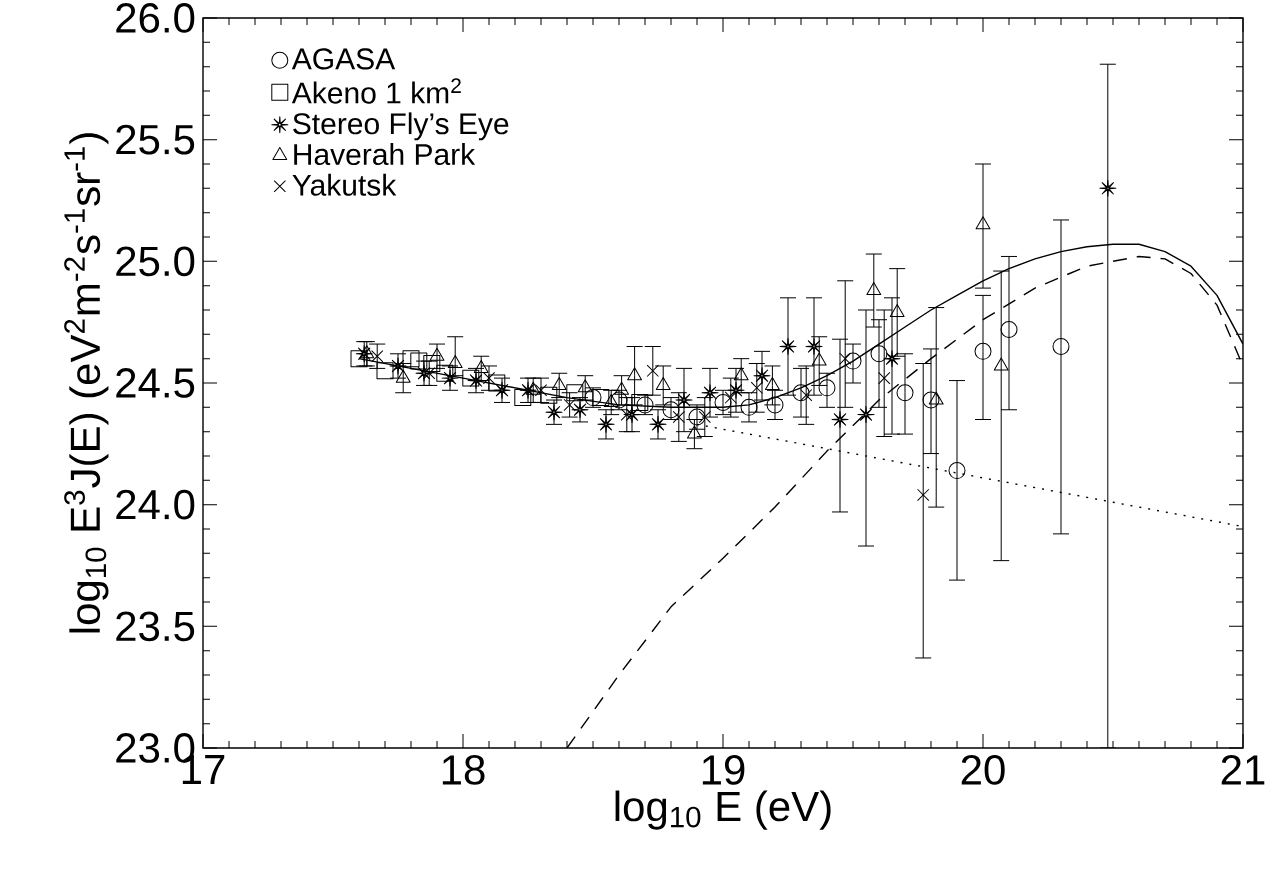 This screenshot has width=1285, height=888. Describe the element at coordinates (155, 18) in the screenshot. I see `y-tick-label: 26.0` at that location.